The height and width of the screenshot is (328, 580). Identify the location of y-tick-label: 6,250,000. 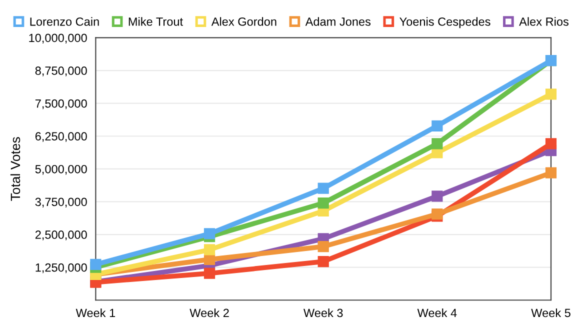
(61, 137).